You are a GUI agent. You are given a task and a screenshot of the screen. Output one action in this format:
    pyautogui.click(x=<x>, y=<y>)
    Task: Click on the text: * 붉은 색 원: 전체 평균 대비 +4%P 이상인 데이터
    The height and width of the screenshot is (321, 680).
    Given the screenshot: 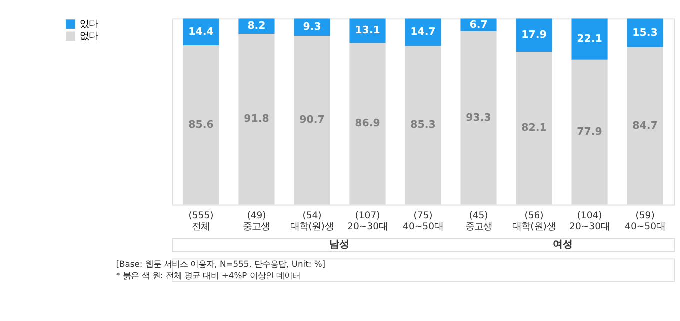 What is the action you would take?
    pyautogui.click(x=208, y=275)
    